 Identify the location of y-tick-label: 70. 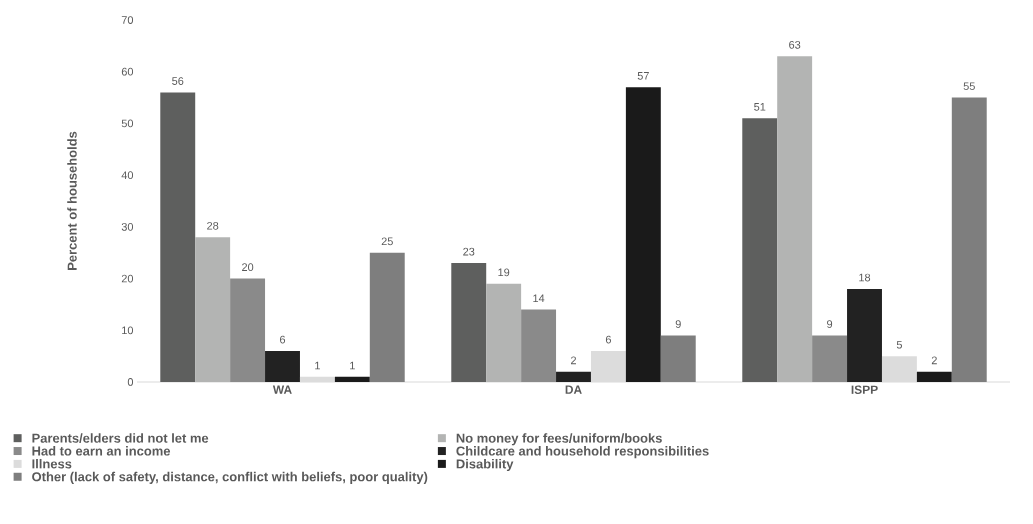
(127, 20).